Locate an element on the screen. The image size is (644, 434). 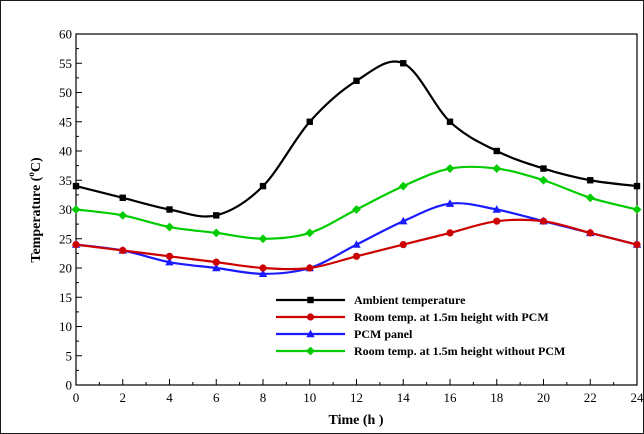
series-circle-group is located at coordinates (356, 244).